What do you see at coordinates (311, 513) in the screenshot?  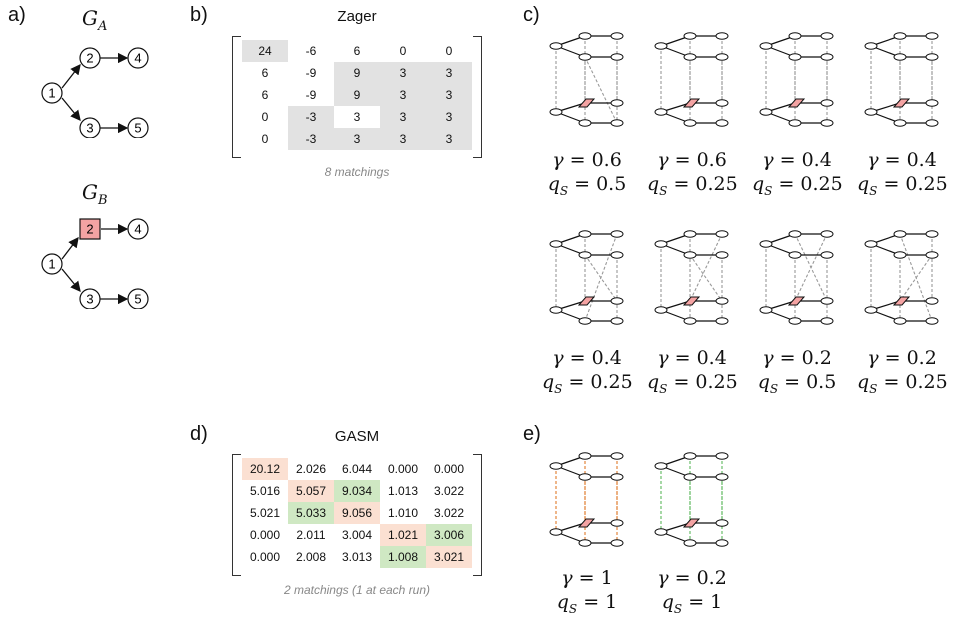 I see `matrix-cell: 5.033` at bounding box center [311, 513].